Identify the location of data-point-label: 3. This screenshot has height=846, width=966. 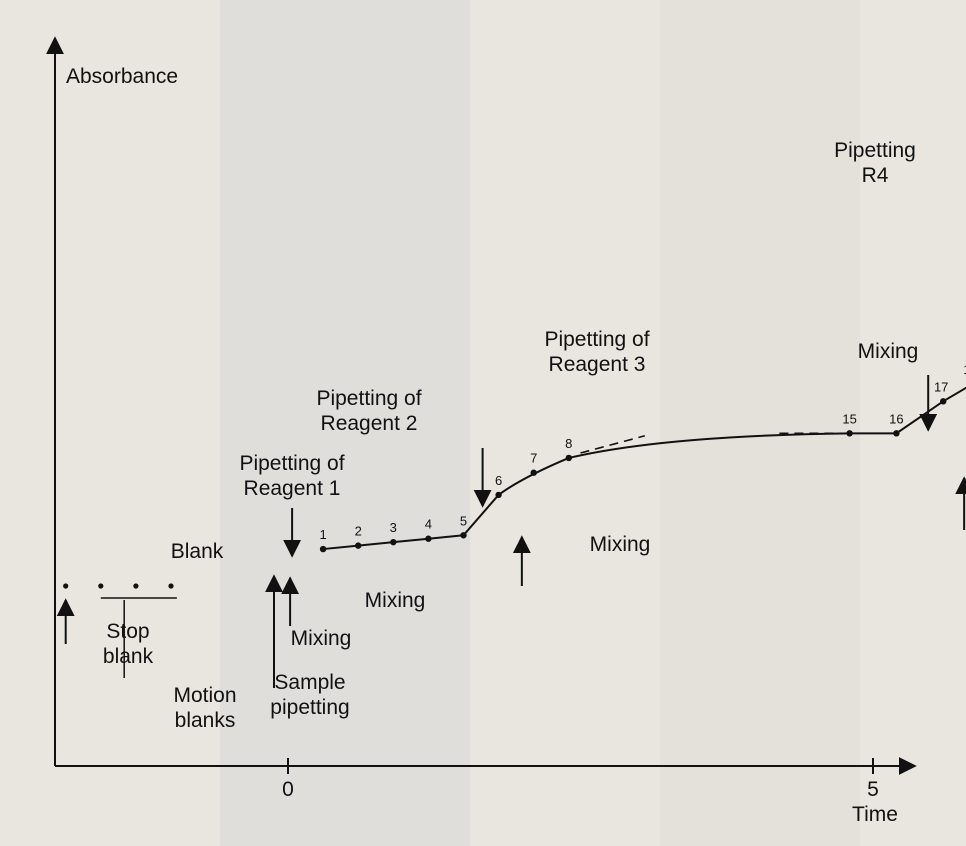
(393, 527).